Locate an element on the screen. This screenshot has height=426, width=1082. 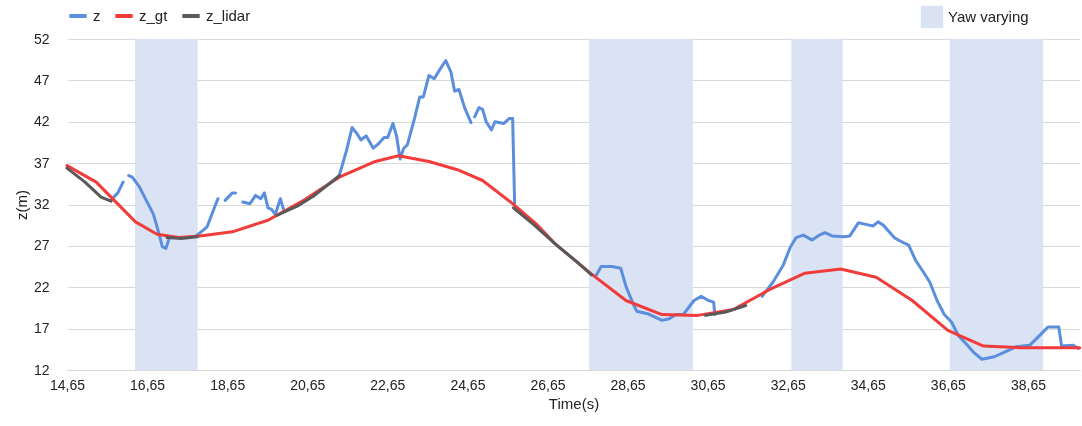
x-tick-label: 32,65 is located at coordinates (788, 384).